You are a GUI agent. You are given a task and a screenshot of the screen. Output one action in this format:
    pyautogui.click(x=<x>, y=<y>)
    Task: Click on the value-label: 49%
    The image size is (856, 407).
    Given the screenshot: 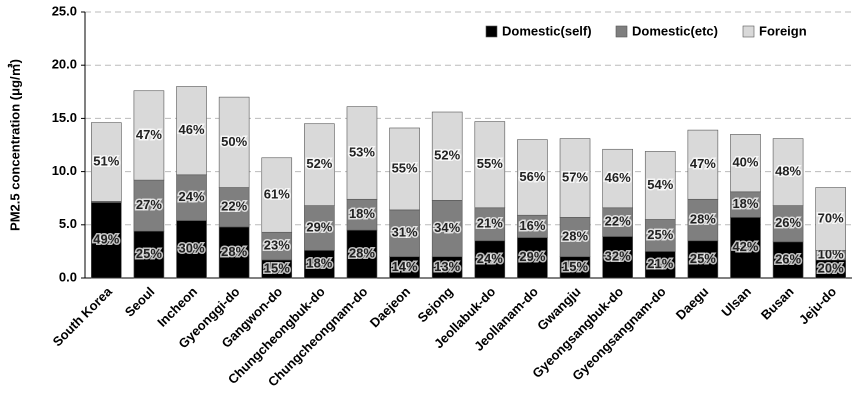 What is the action you would take?
    pyautogui.click(x=106, y=239)
    